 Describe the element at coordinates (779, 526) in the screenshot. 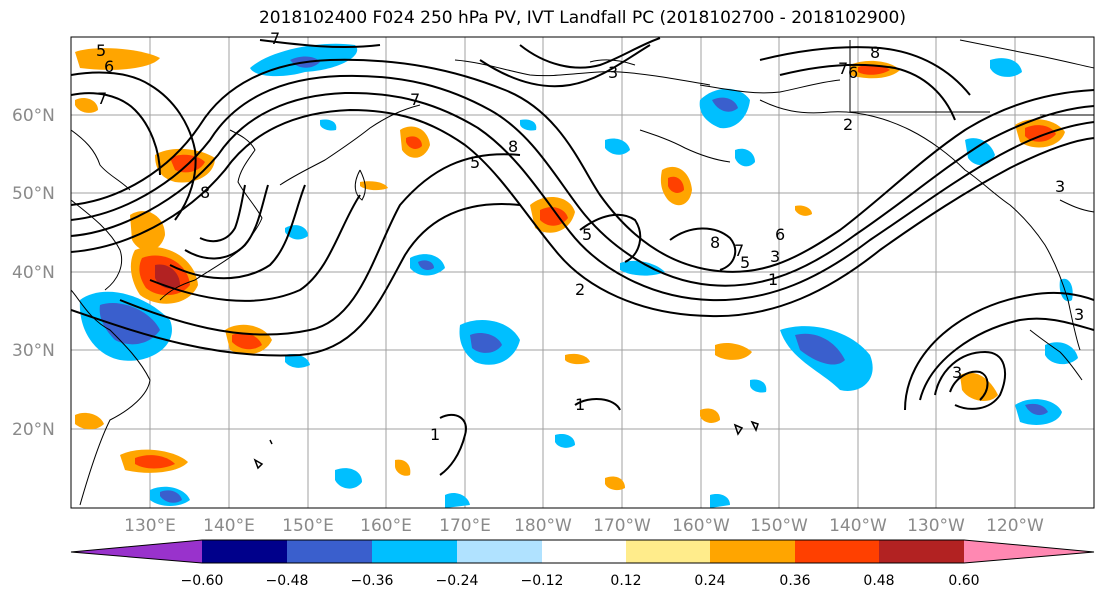

I see `lon-label: 150°W` at that location.